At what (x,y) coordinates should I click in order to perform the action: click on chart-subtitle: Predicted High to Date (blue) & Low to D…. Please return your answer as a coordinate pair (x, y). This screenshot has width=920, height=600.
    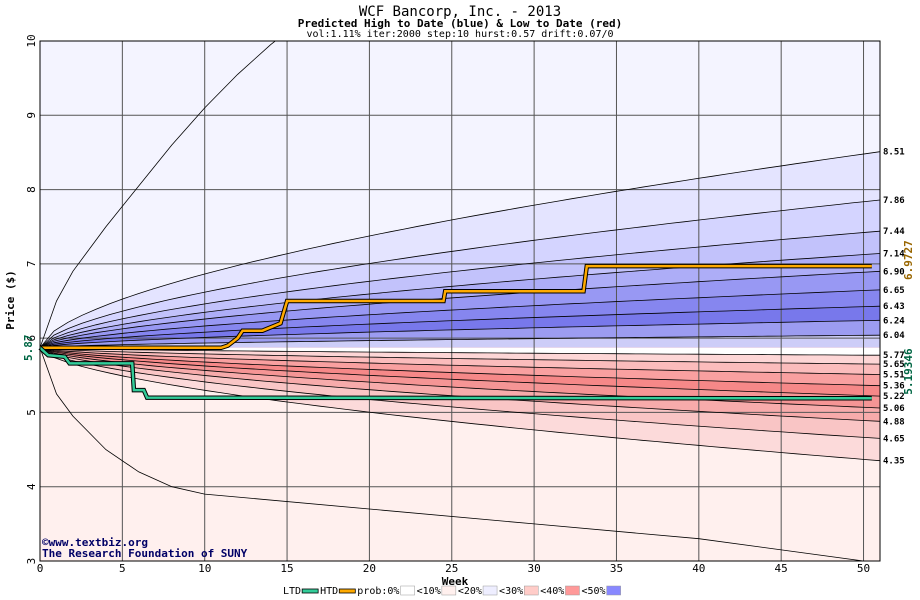
    Looking at the image, I should click on (460, 23).